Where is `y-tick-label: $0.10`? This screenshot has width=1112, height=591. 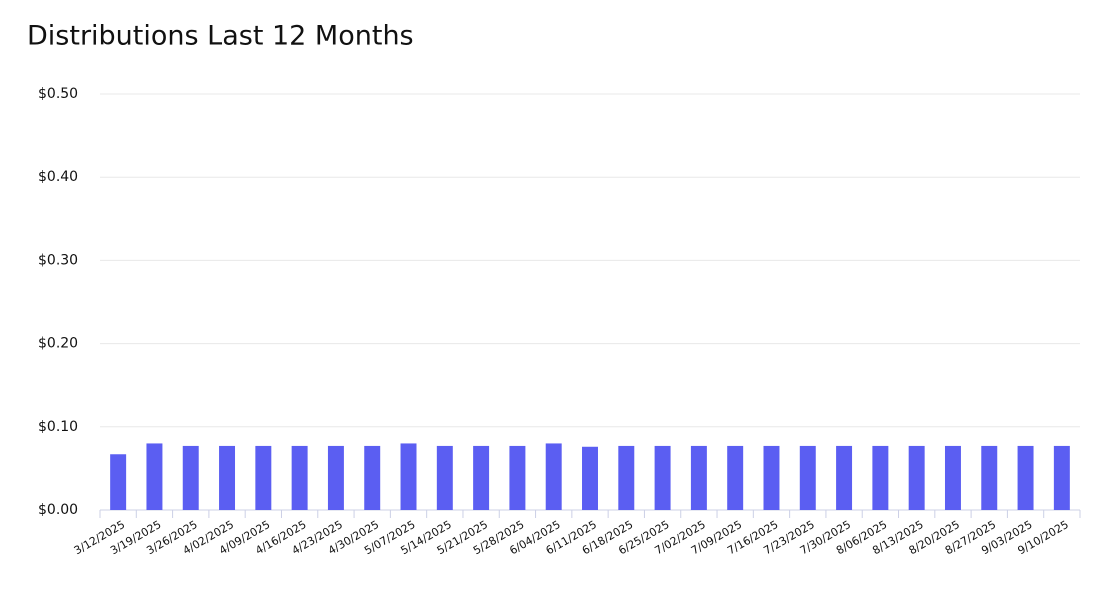 y-tick-label: $0.10 is located at coordinates (58, 427).